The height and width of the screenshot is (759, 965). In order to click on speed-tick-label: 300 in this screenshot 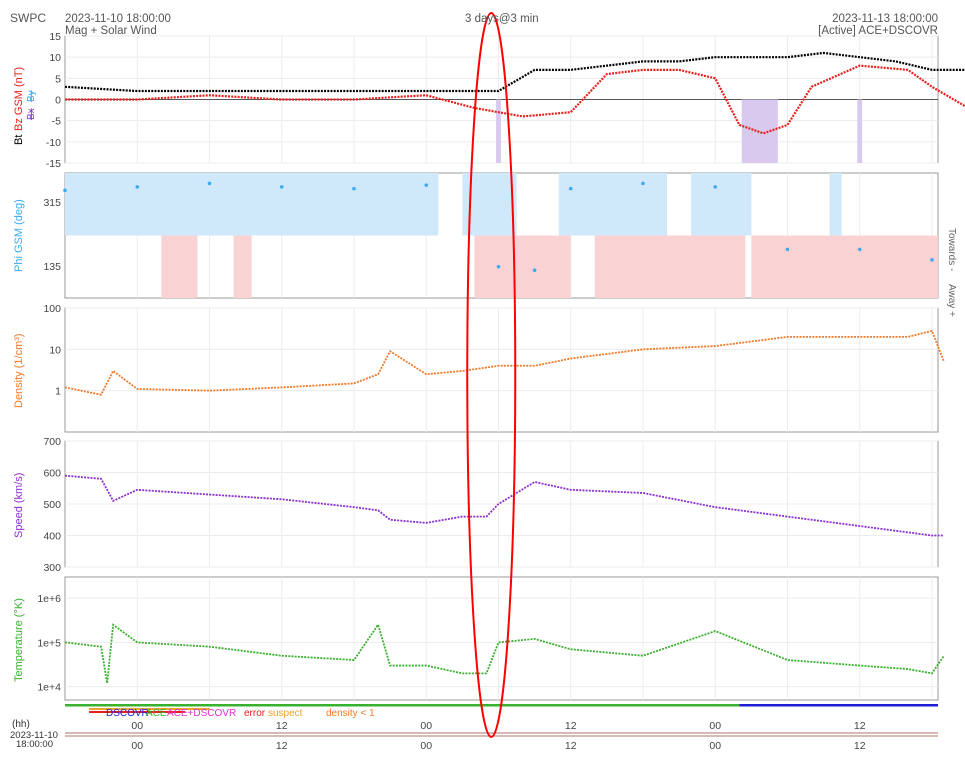, I will do `click(52, 568)`.